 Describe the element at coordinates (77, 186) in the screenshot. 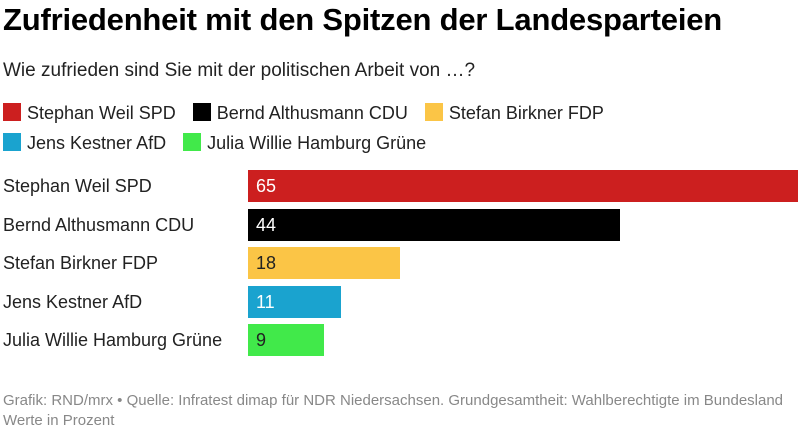

I see `category-label-spd: Stephan Weil SPD` at that location.